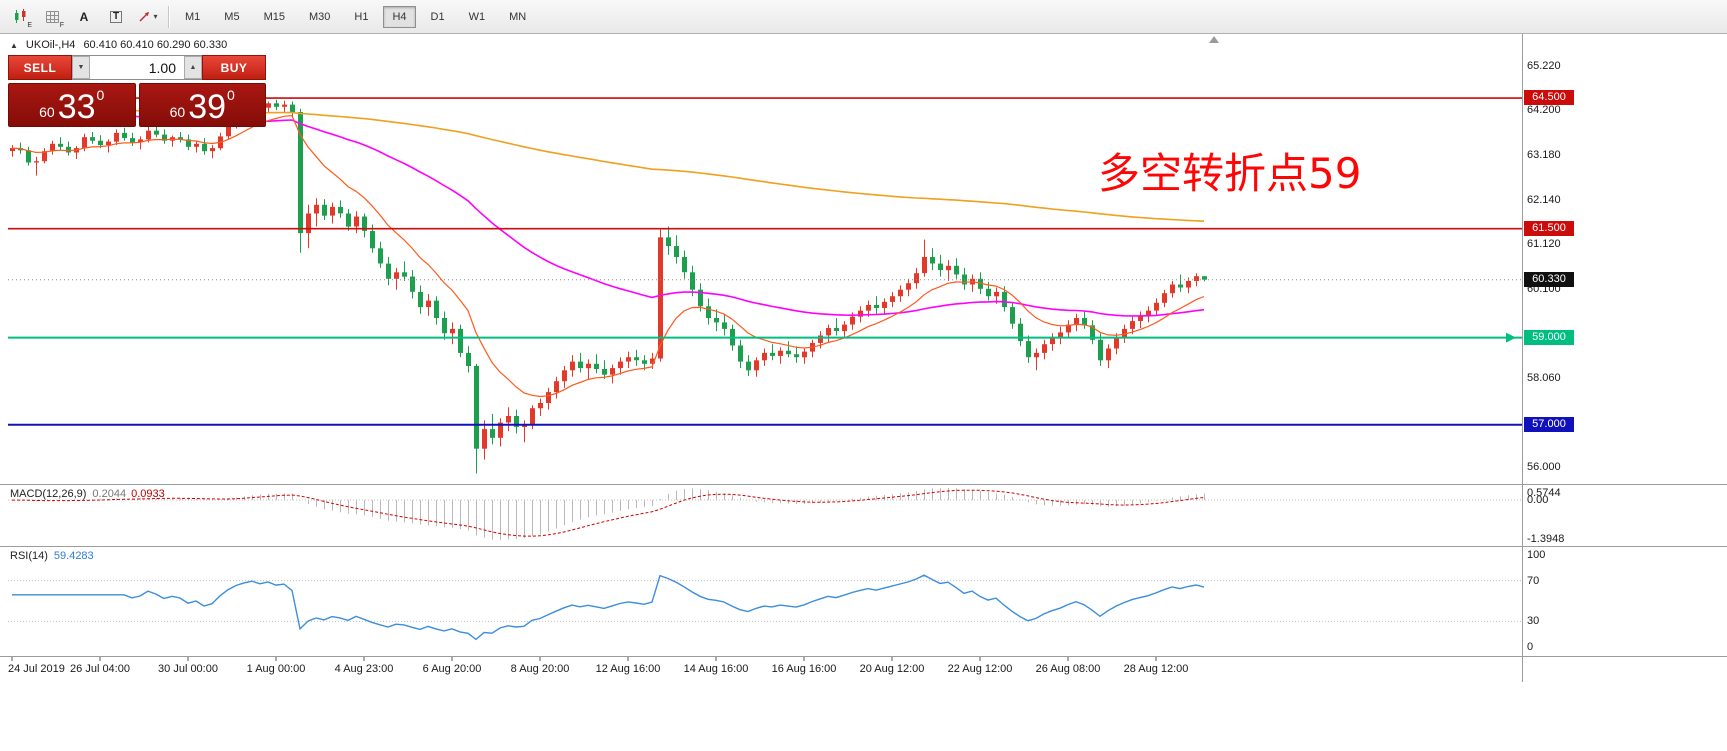 The width and height of the screenshot is (1727, 751). Describe the element at coordinates (50, 45) in the screenshot. I see `symbol-label: UKOil-,H4` at that location.